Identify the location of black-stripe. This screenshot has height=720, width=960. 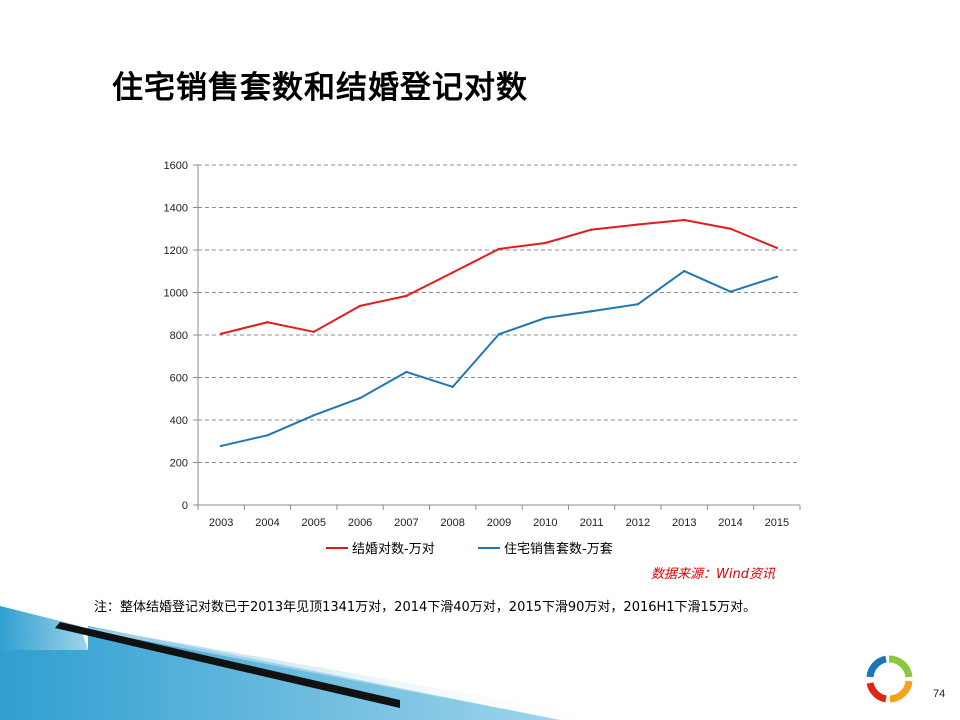
(227, 665).